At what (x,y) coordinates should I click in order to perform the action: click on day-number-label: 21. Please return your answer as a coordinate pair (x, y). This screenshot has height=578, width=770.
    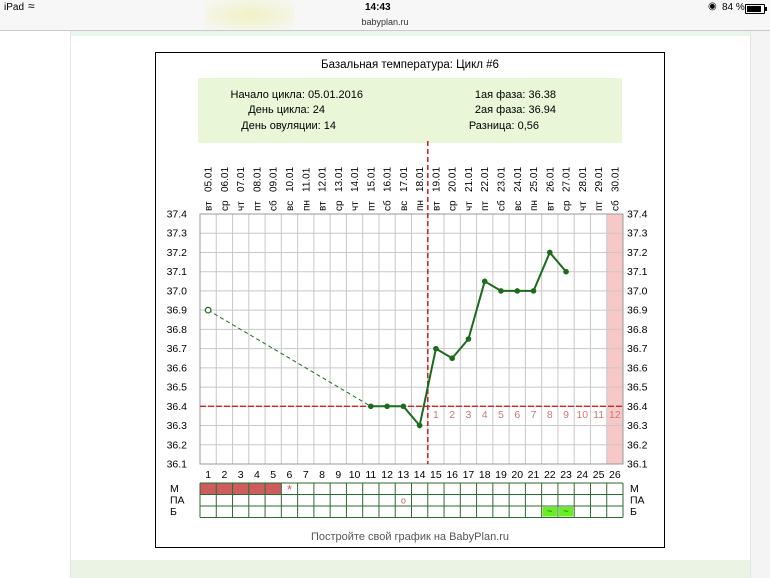
    Looking at the image, I should click on (534, 475).